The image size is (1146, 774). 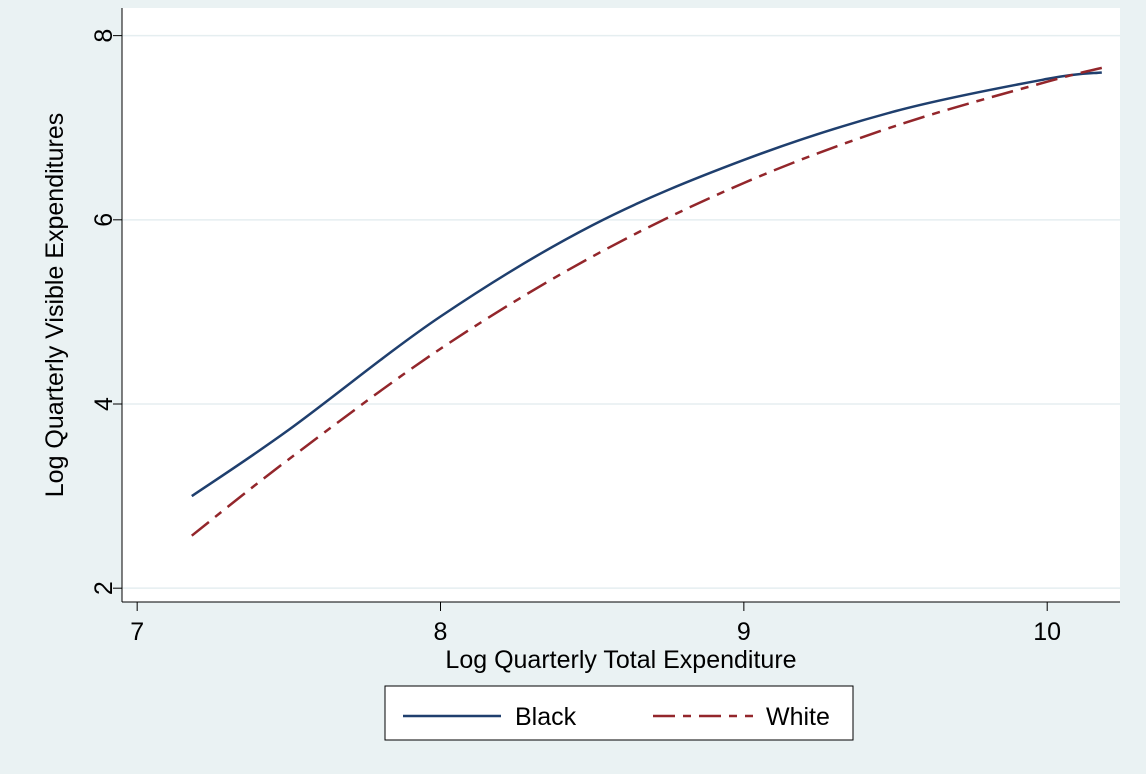 I want to click on legend-box, so click(x=619, y=713).